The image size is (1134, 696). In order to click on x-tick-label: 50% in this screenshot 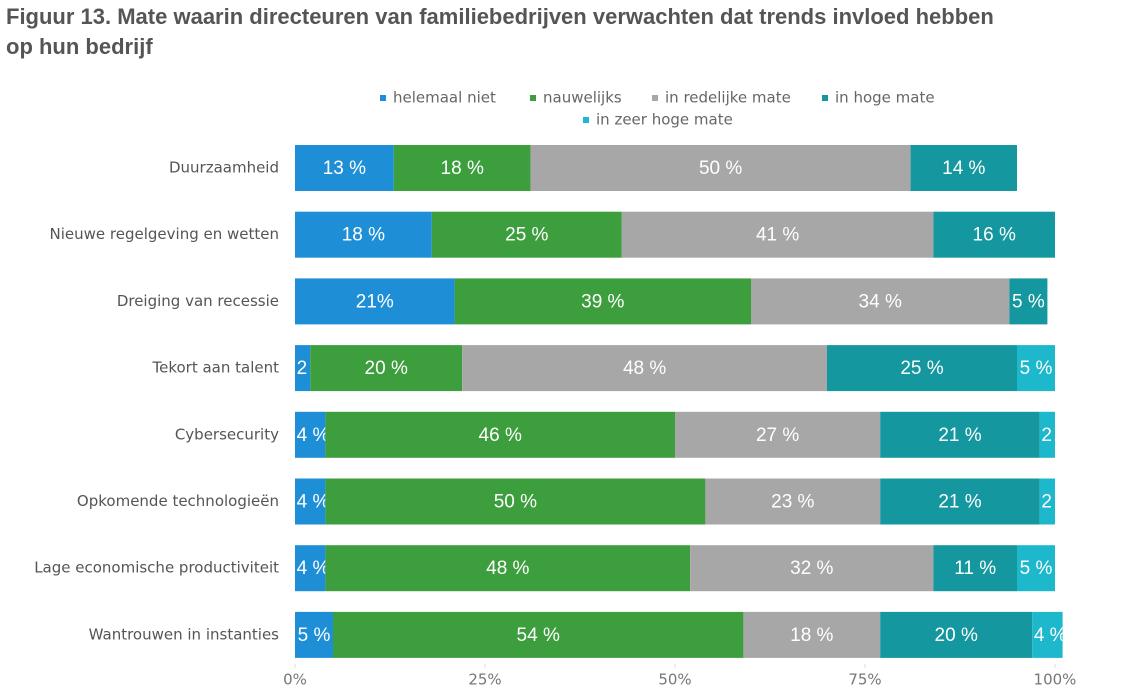, I will do `click(674, 680)`.